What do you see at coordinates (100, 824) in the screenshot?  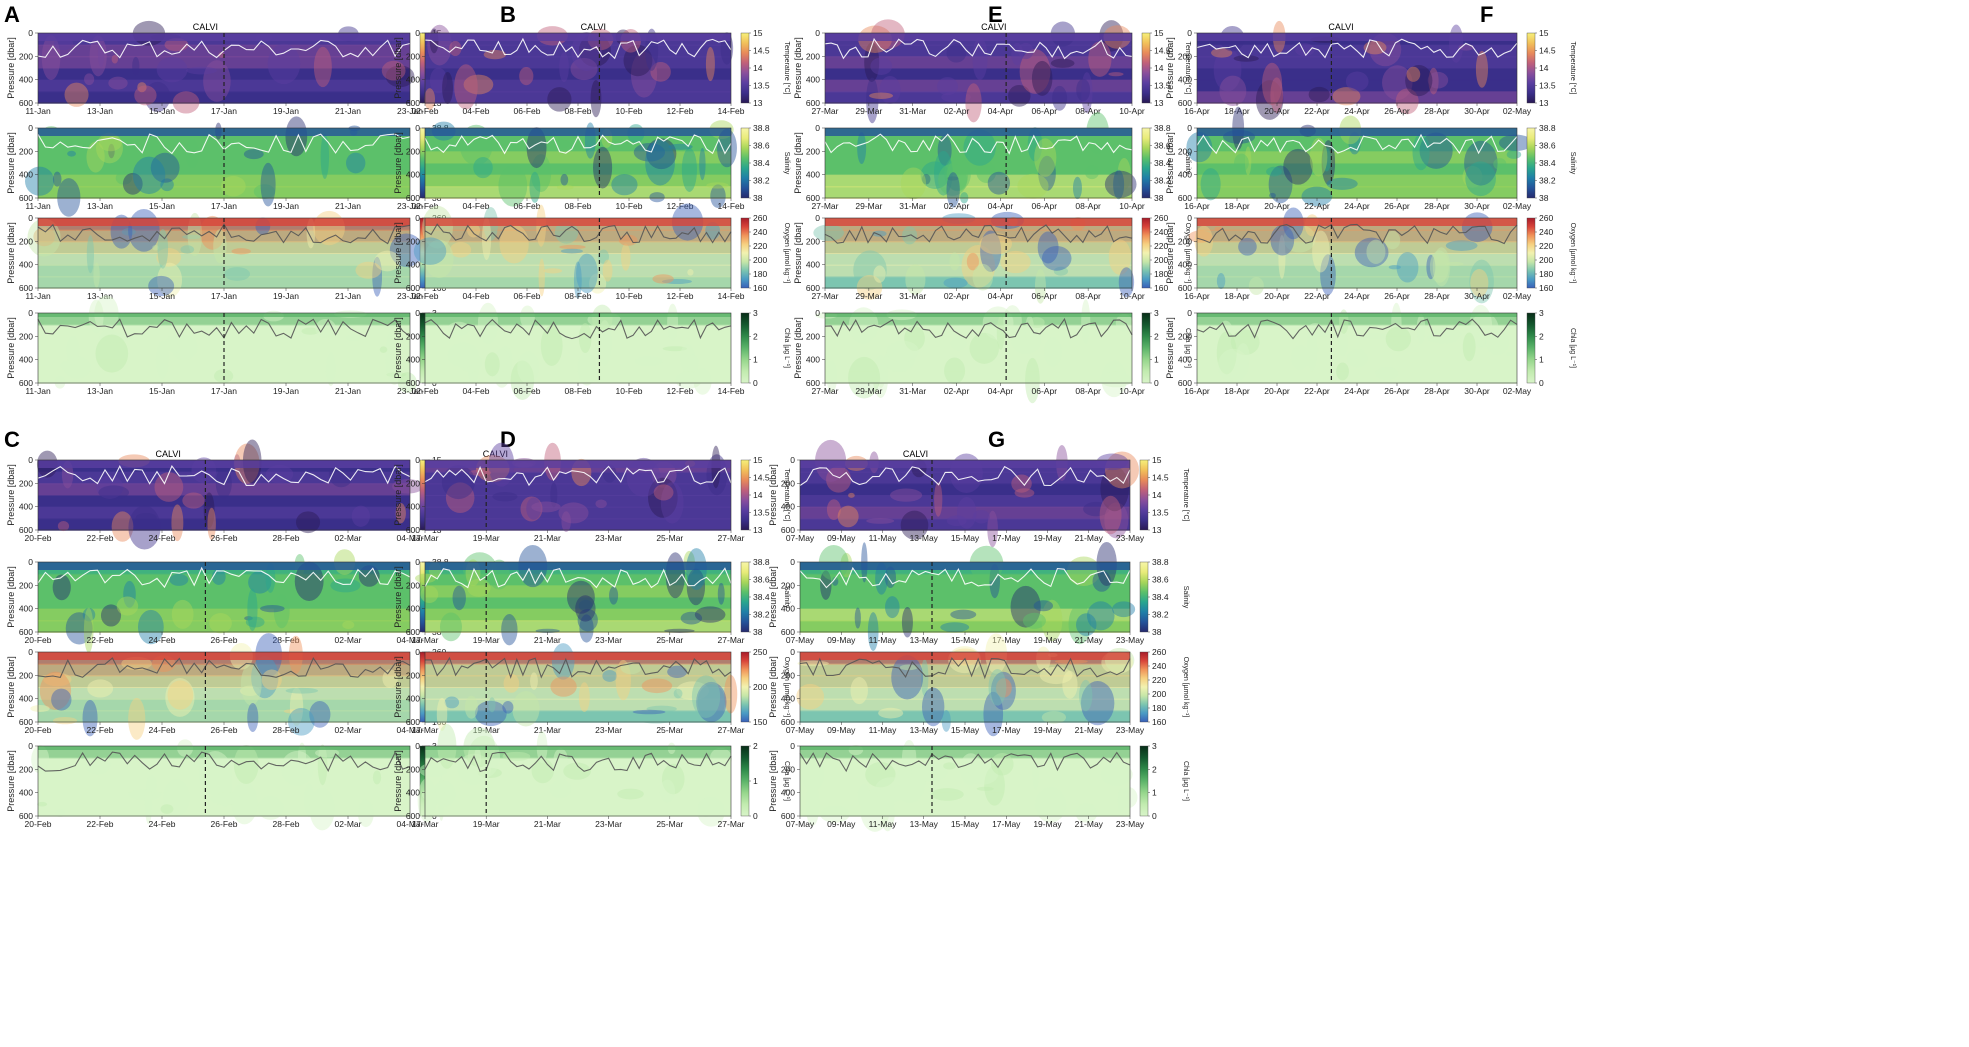 I see `x-tick-label: 22-Feb` at bounding box center [100, 824].